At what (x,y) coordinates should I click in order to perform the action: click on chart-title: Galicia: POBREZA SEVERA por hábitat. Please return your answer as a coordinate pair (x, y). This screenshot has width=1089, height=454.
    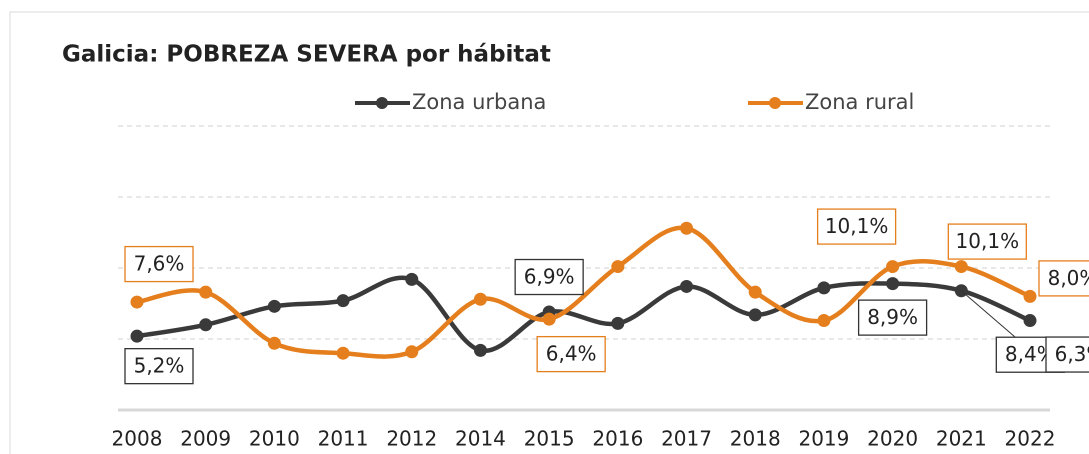
    Looking at the image, I should click on (306, 55).